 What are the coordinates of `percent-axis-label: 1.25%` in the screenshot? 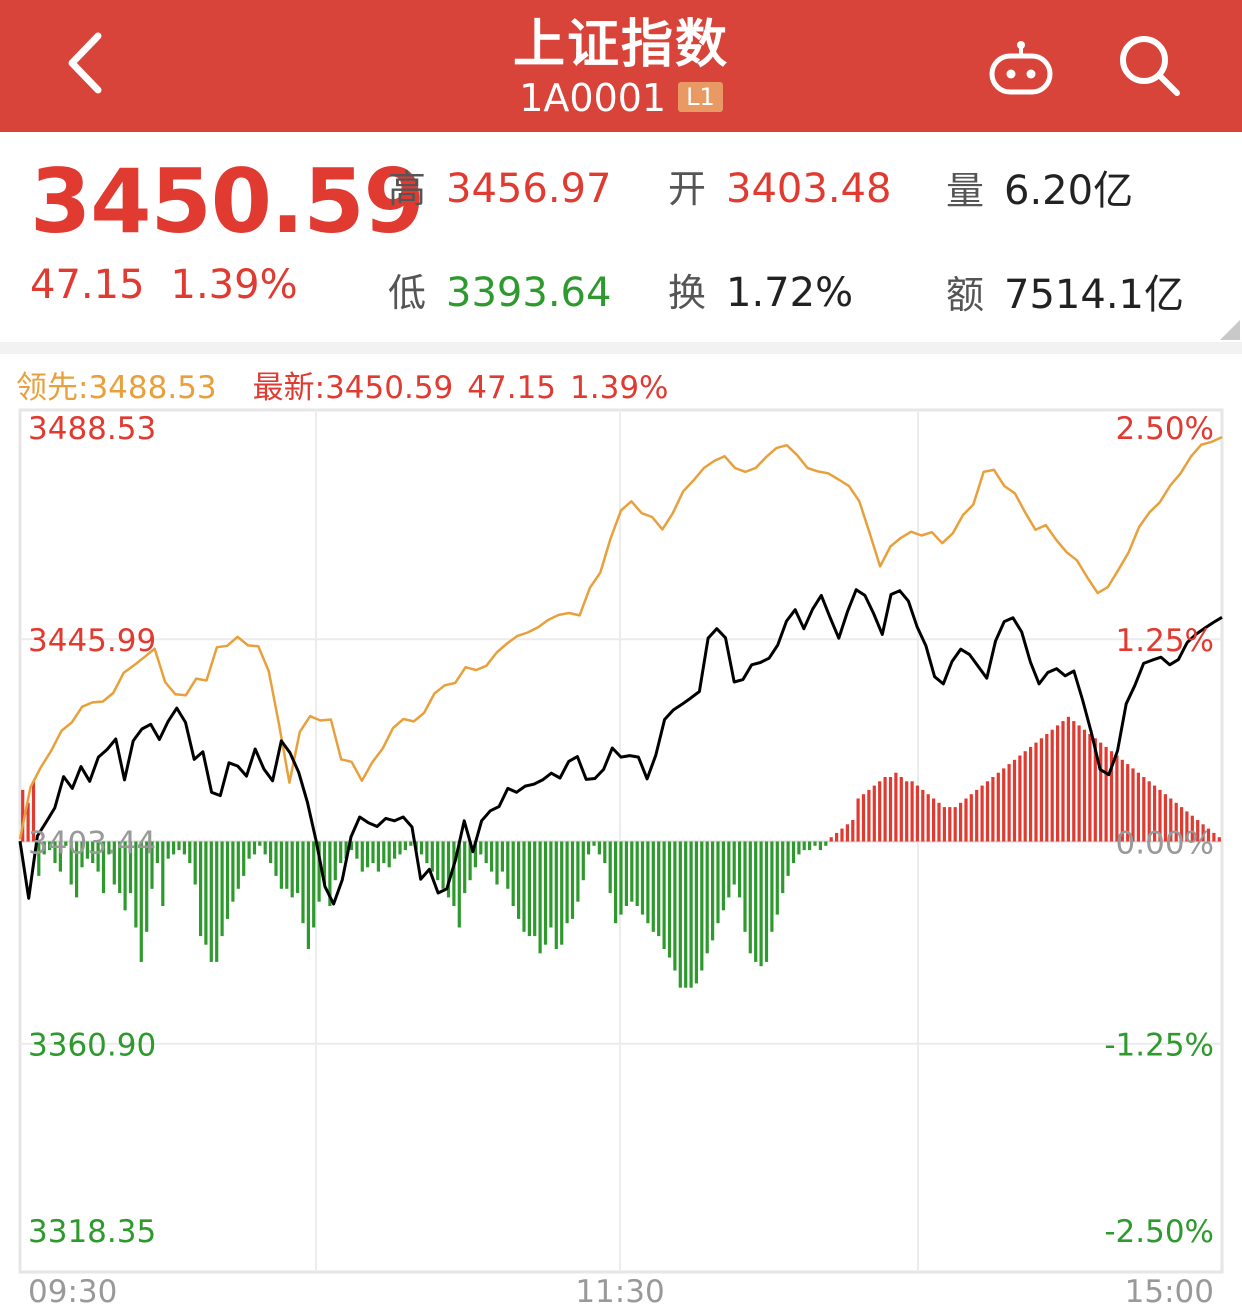 It's located at (1165, 641).